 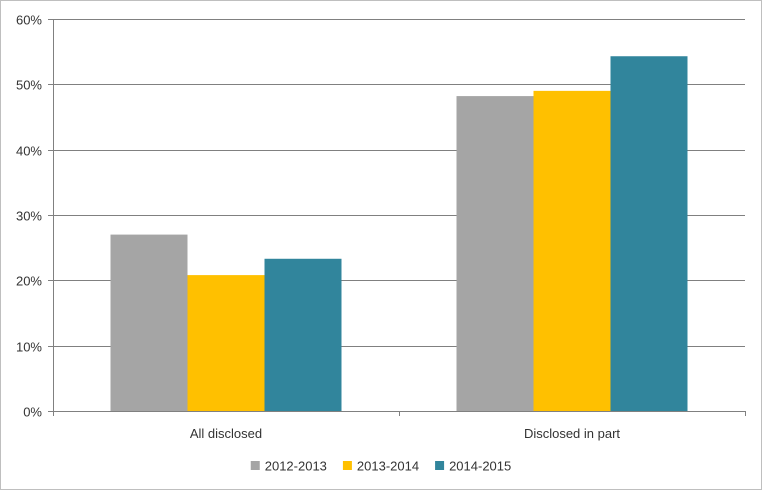 I want to click on y-tick-labels: 0% 10% 20% 30% 40% 50% 60%, so click(x=29, y=216).